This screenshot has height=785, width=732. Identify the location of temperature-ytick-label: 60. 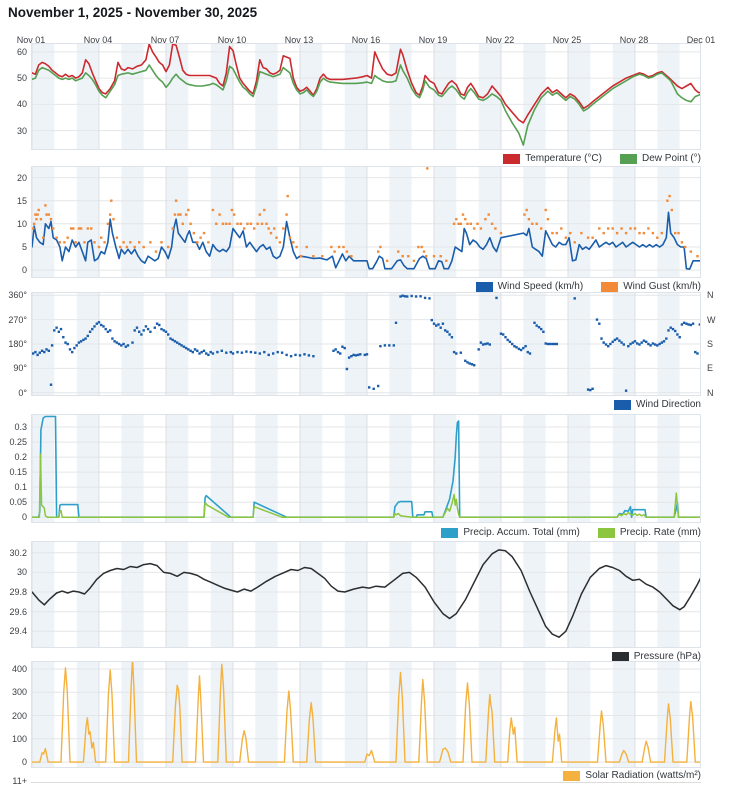
(21, 51).